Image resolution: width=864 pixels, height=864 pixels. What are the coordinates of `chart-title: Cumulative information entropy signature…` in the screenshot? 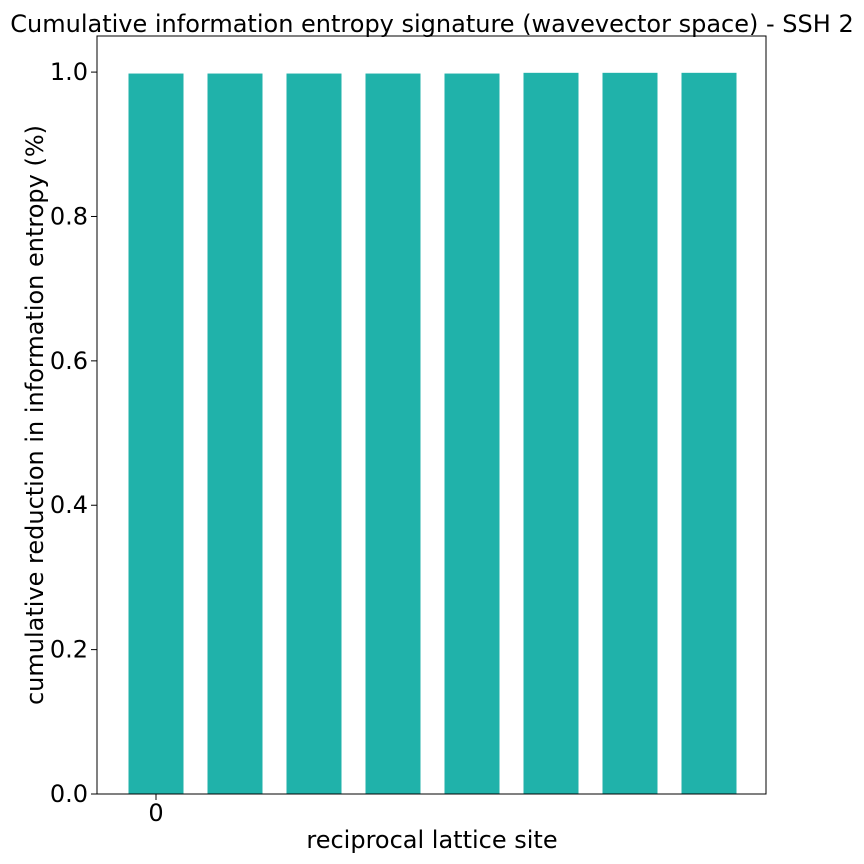 It's located at (431, 24).